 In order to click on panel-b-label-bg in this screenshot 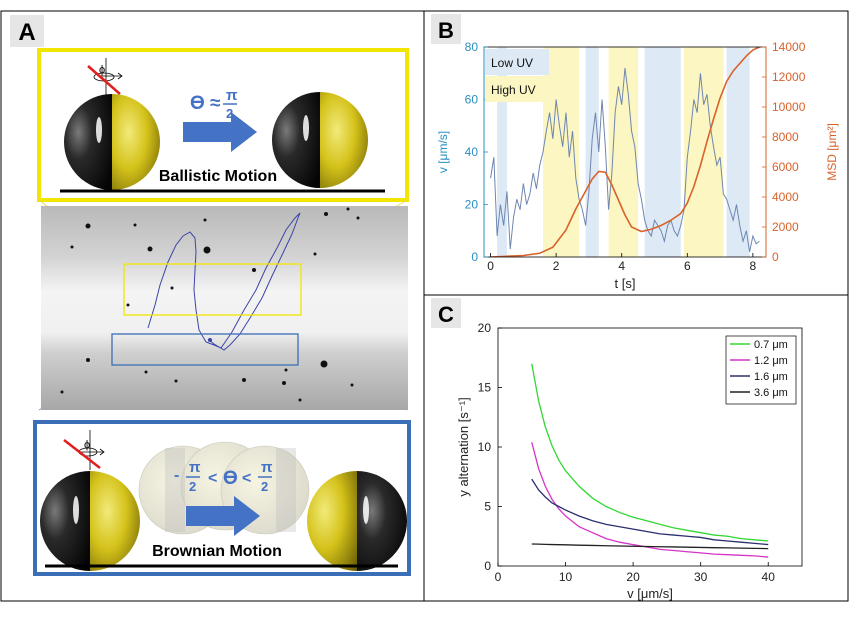, I will do `click(446, 29)`.